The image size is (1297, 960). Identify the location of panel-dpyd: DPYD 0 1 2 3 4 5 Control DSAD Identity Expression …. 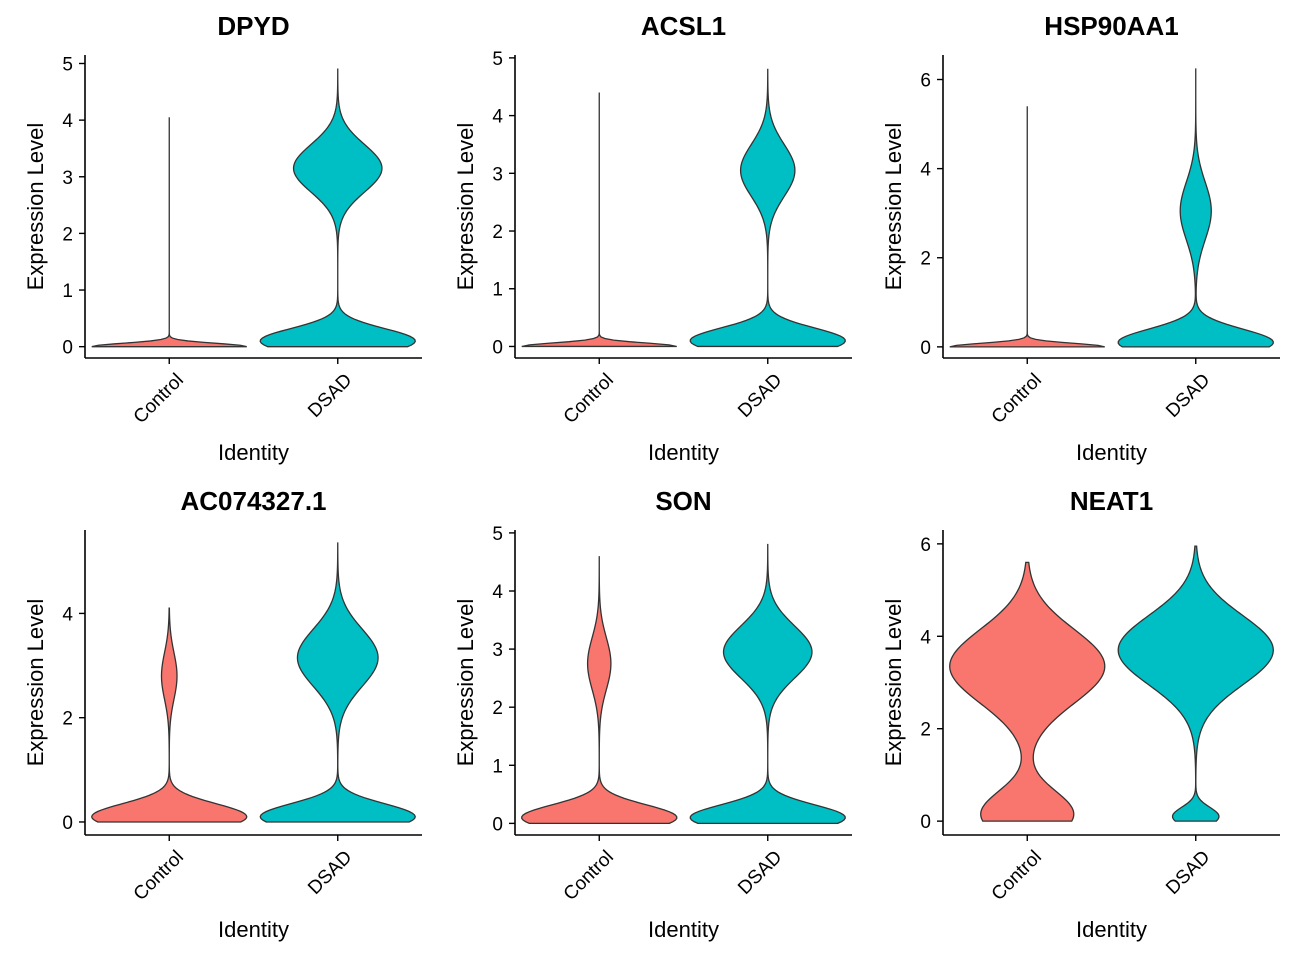
(222, 238).